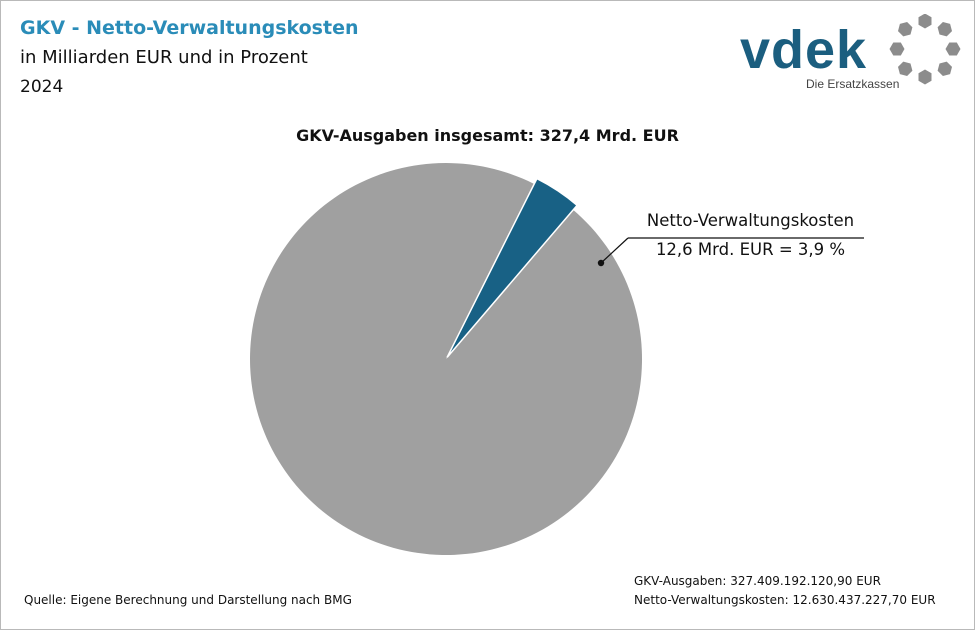  Describe the element at coordinates (164, 57) in the screenshot. I see `chart-subtitle: in Milliarden EUR und in Prozent` at that location.